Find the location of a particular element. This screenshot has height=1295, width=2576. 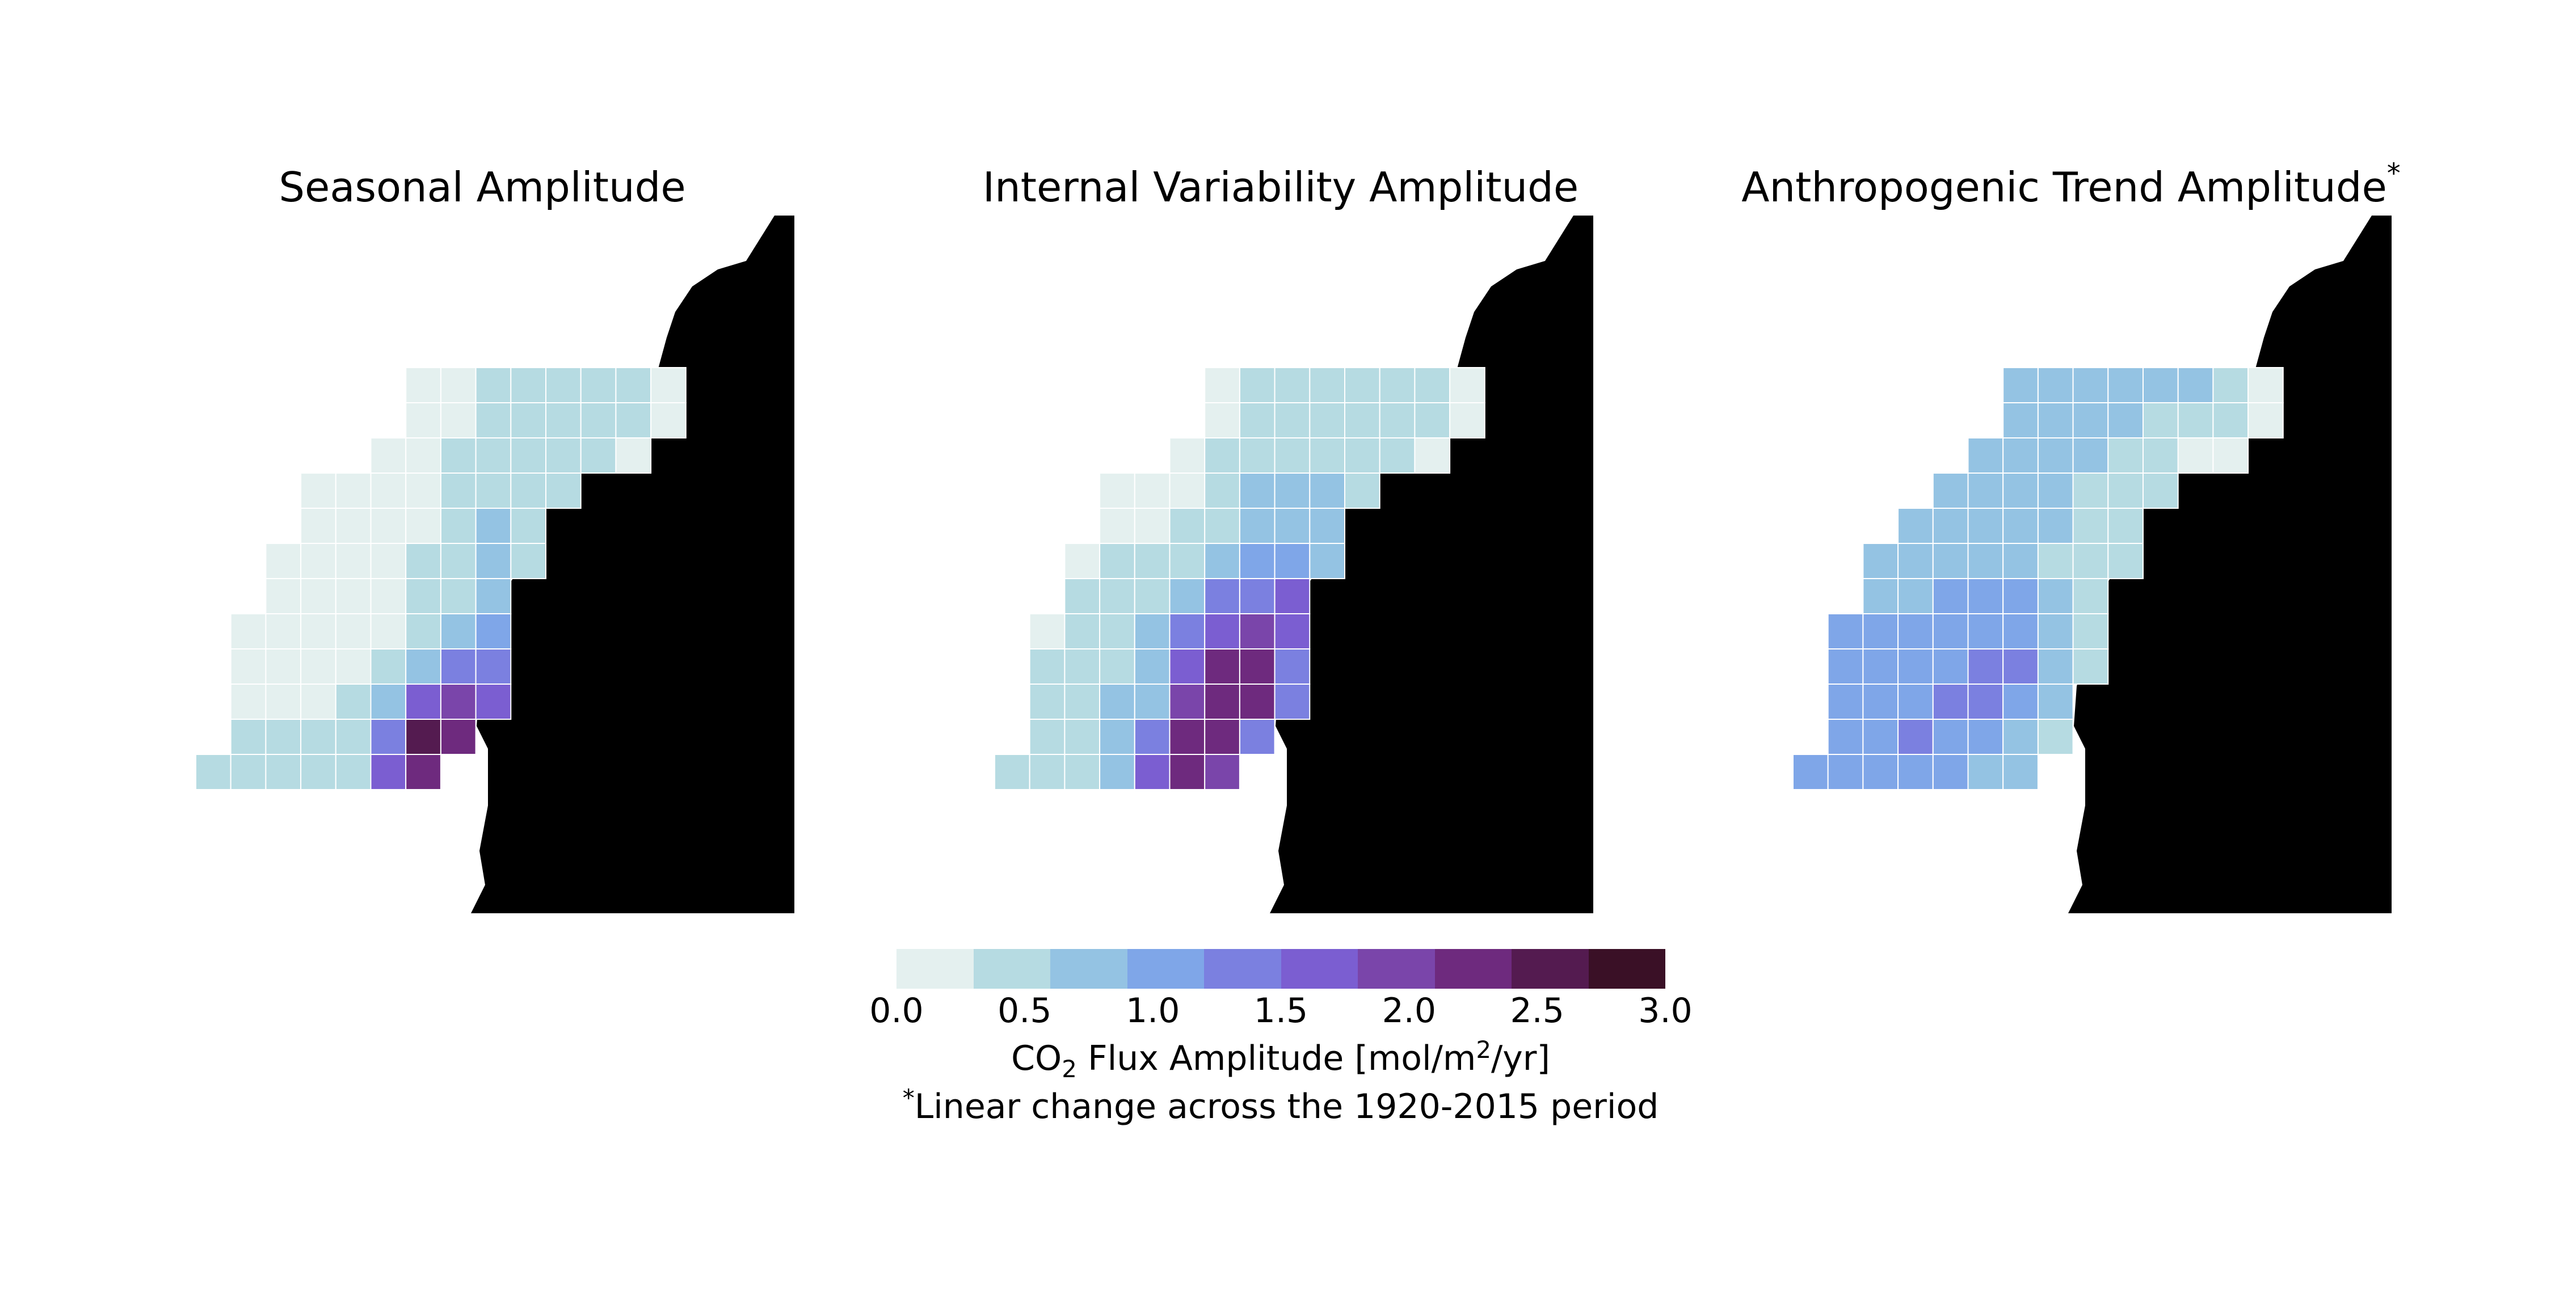

colorbar-tick-label: 1.0 is located at coordinates (1152, 1011).